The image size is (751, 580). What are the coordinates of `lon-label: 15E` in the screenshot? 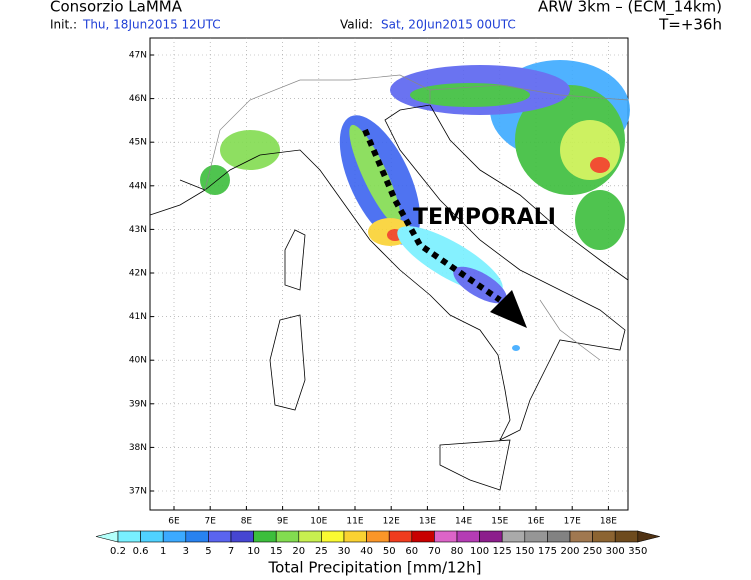 It's located at (499, 522).